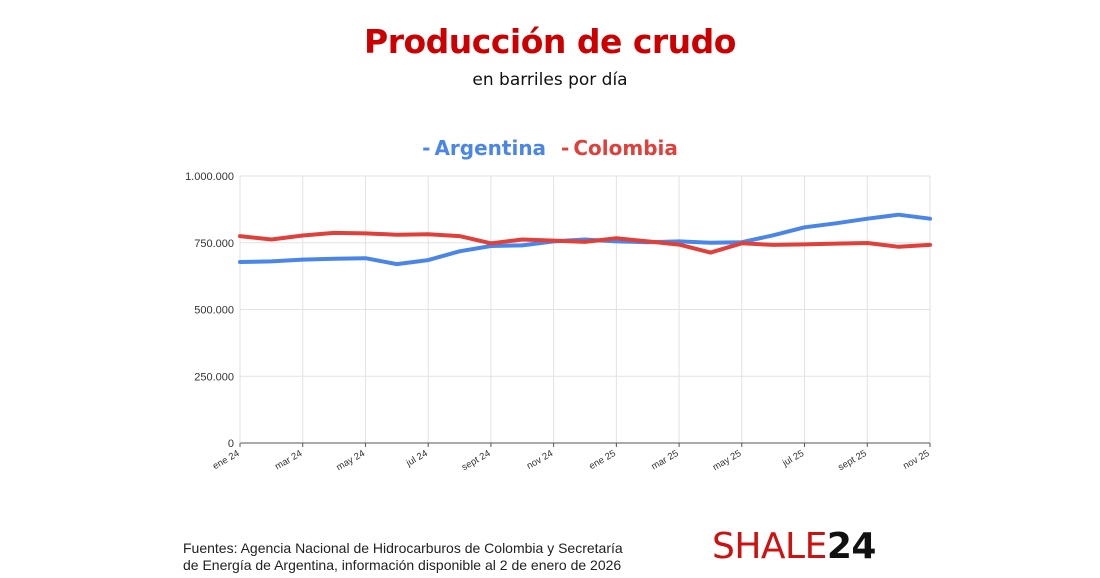  Describe the element at coordinates (476, 460) in the screenshot. I see `x-tick-label: sept 24` at that location.